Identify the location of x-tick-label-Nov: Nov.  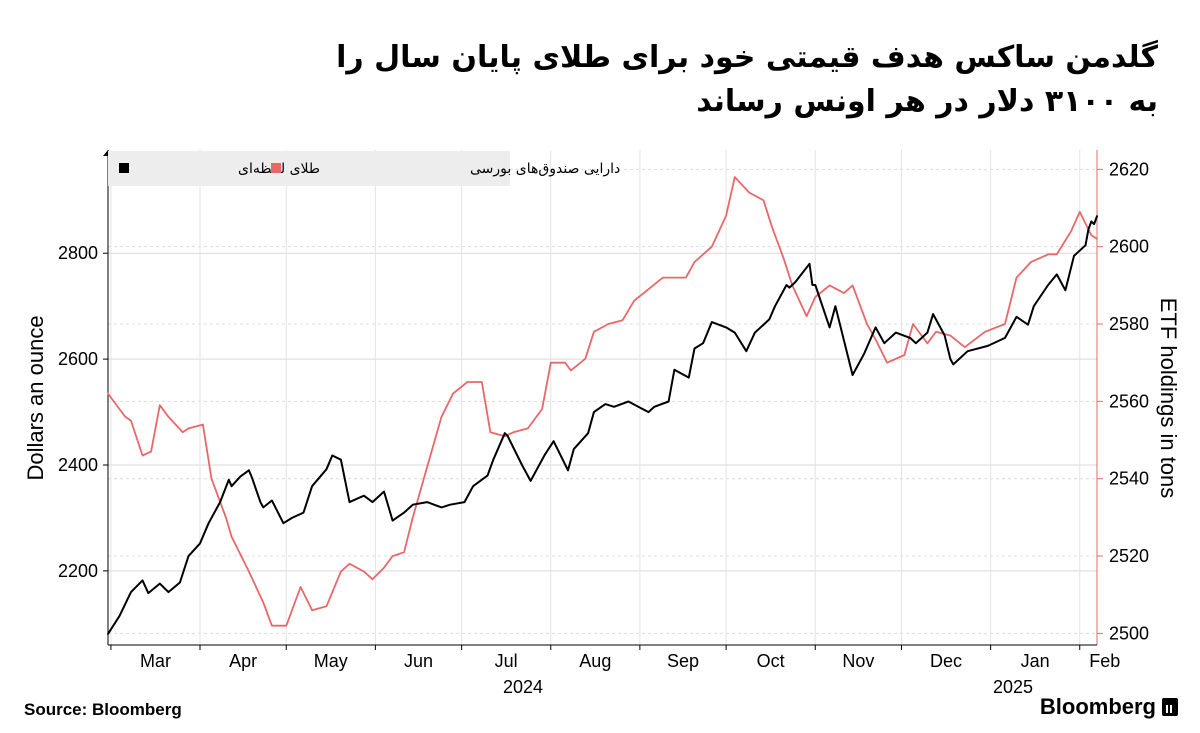
(858, 661).